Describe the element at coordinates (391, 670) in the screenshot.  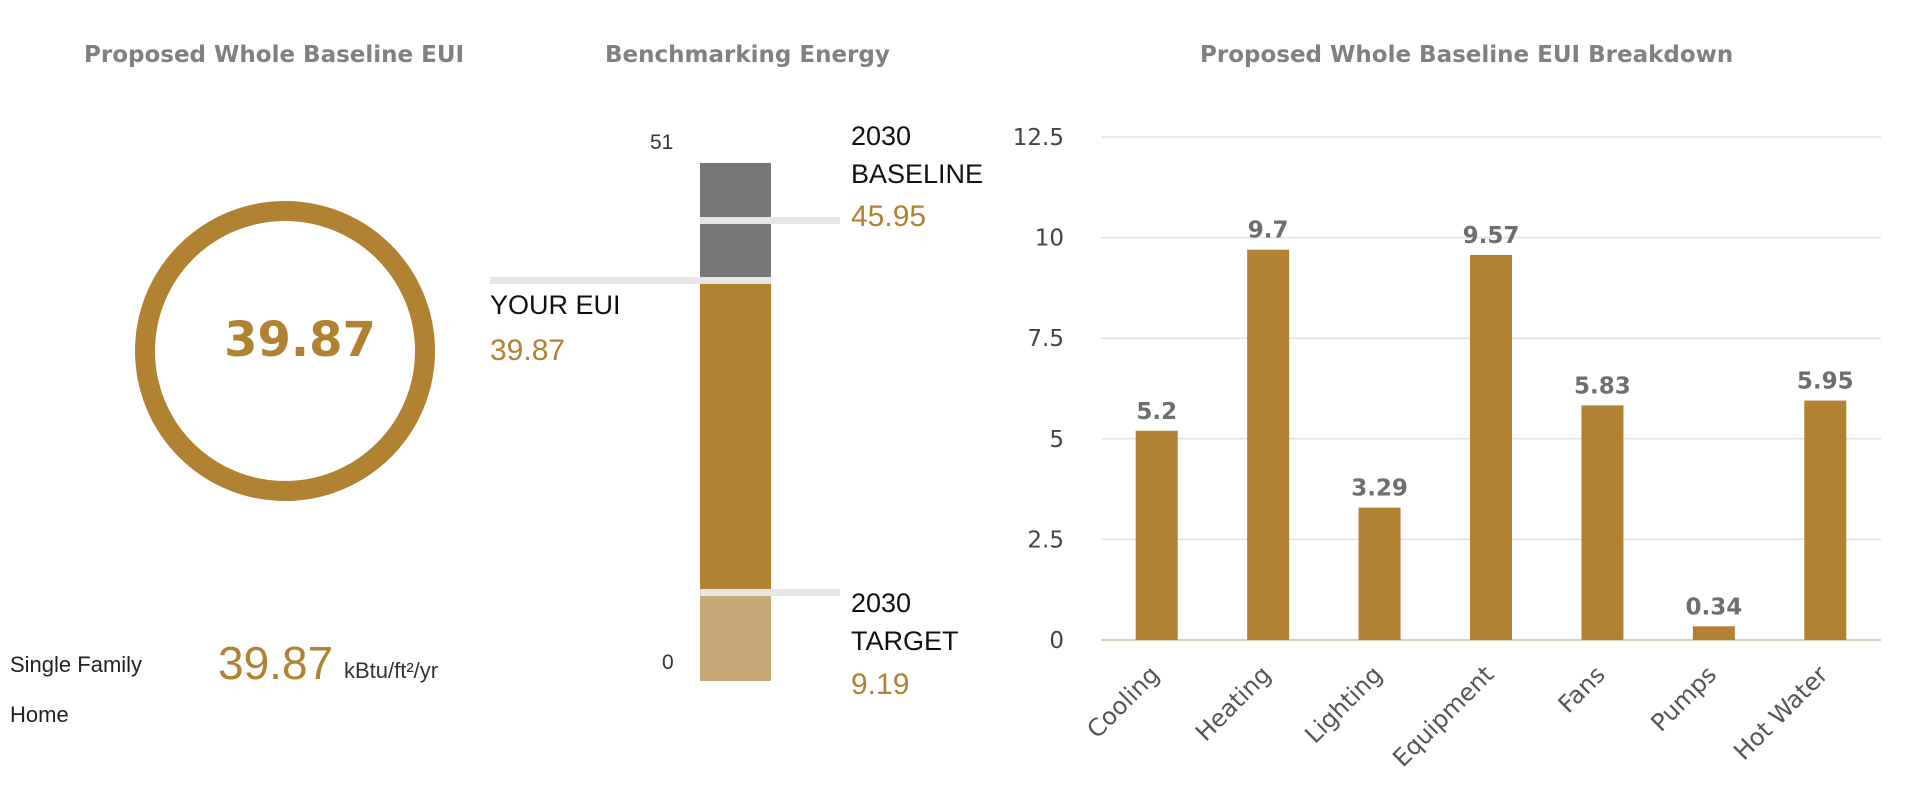
I see `eui-unit: kBtu/ft²/yr` at that location.